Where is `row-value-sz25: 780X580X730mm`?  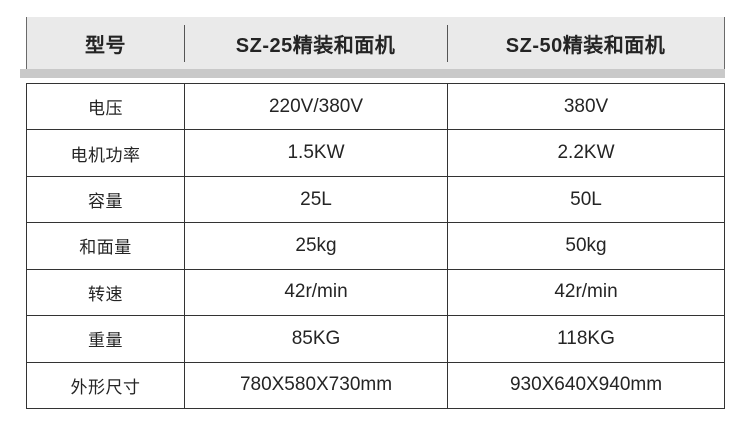 row-value-sz25: 780X580X730mm is located at coordinates (315, 385).